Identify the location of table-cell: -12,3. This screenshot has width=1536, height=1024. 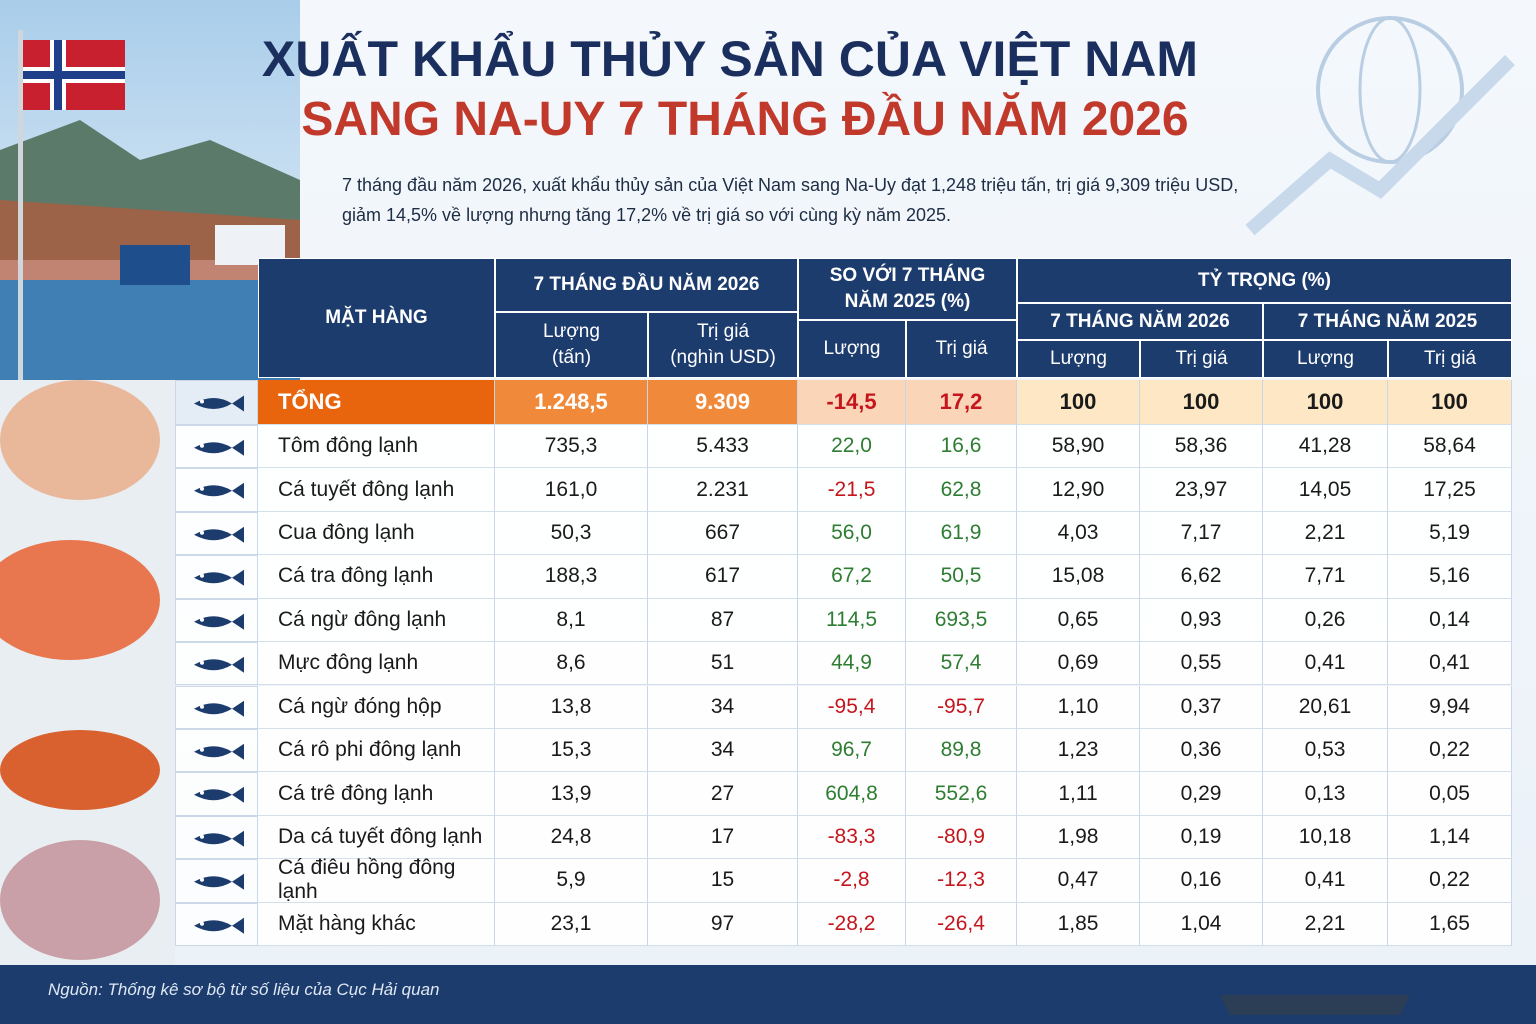
(961, 881).